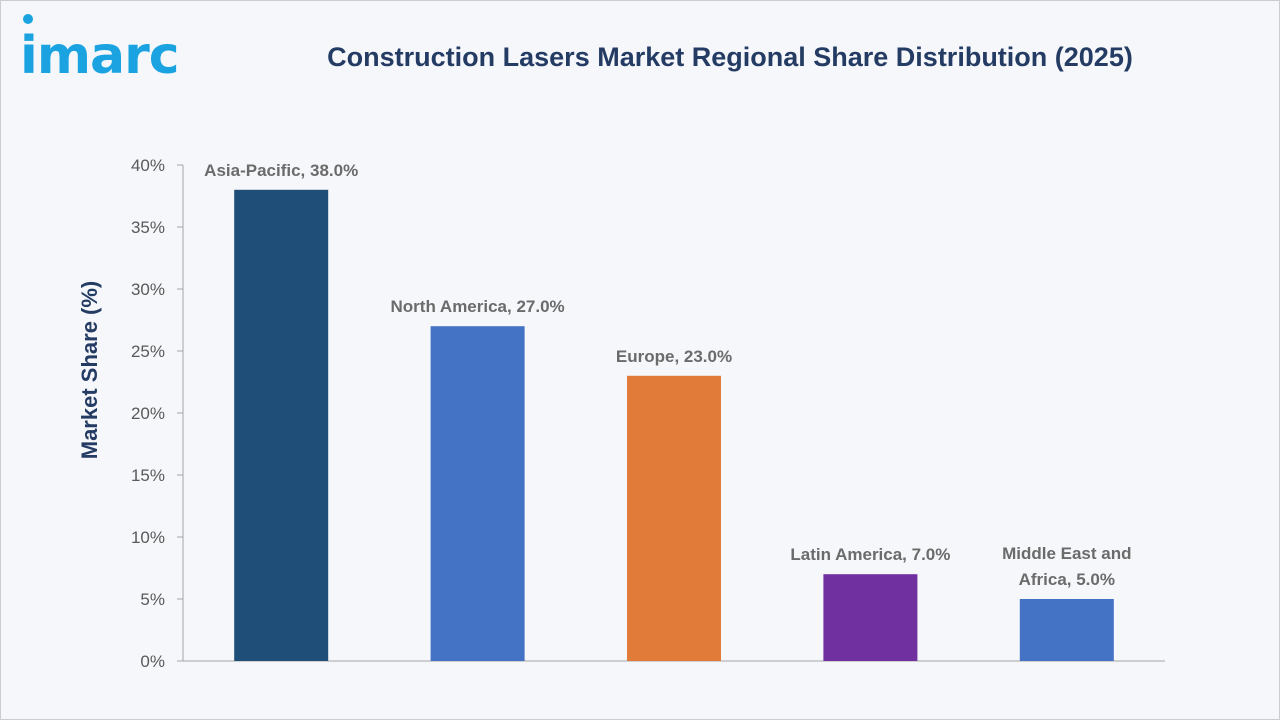  What do you see at coordinates (148, 475) in the screenshot?
I see `y-tick-label: 15%` at bounding box center [148, 475].